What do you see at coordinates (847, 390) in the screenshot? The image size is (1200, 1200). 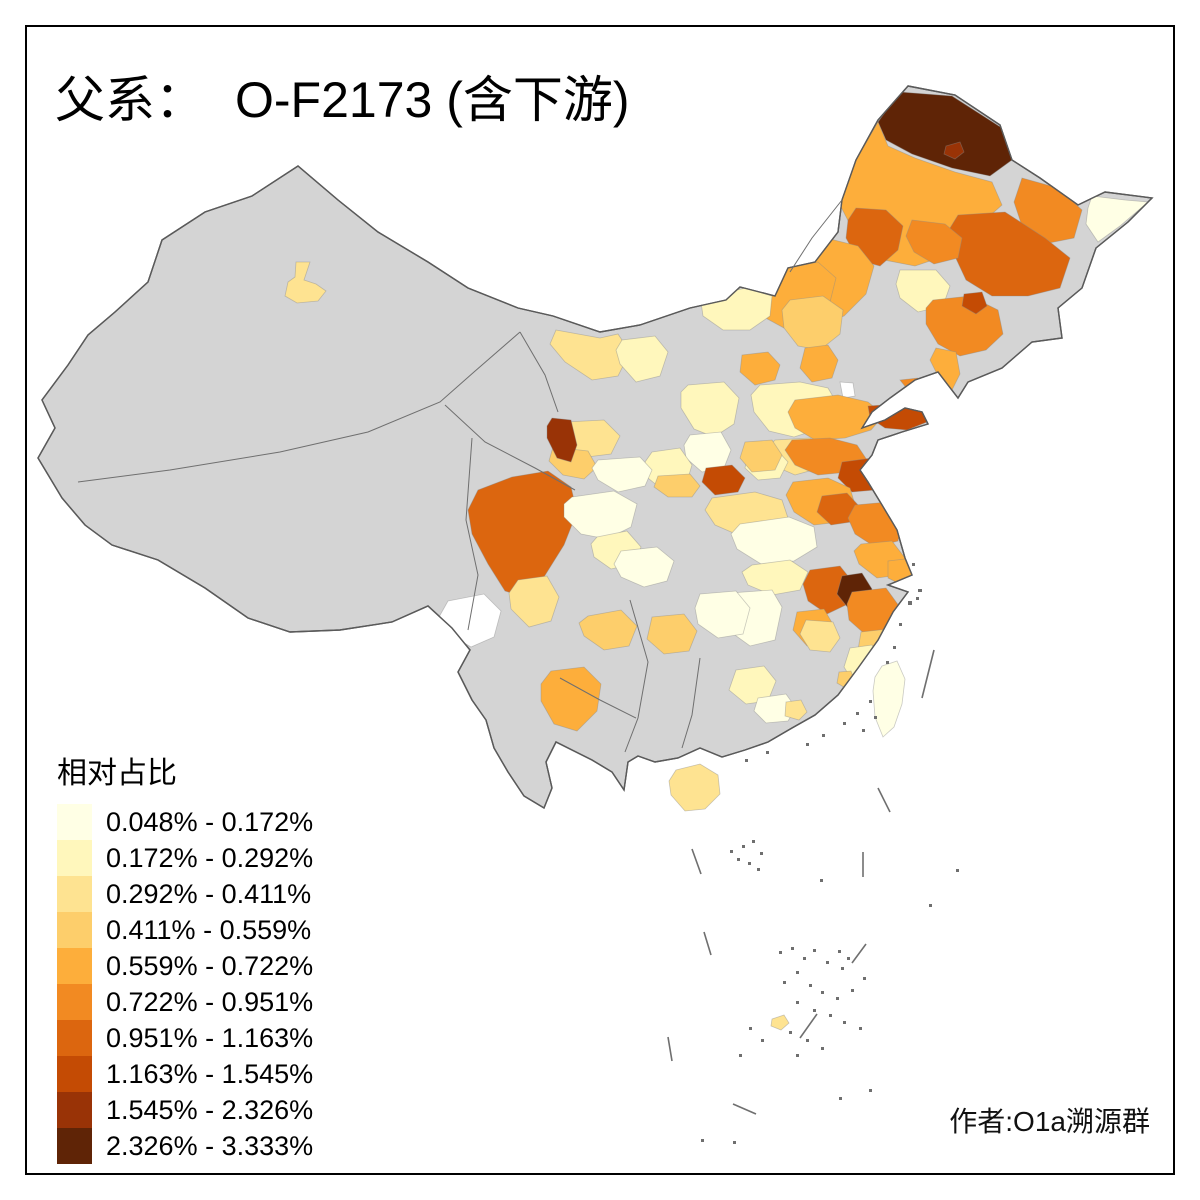 I see `region-tianjin-white` at bounding box center [847, 390].